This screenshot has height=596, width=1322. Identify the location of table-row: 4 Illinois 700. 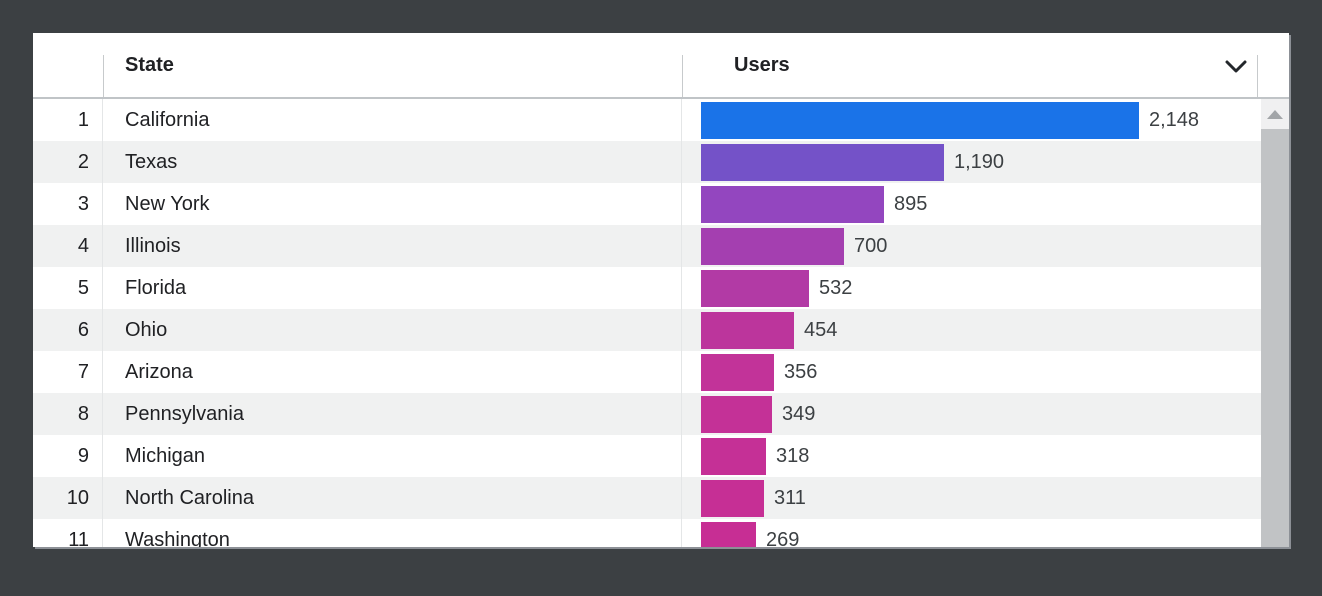
(647, 246).